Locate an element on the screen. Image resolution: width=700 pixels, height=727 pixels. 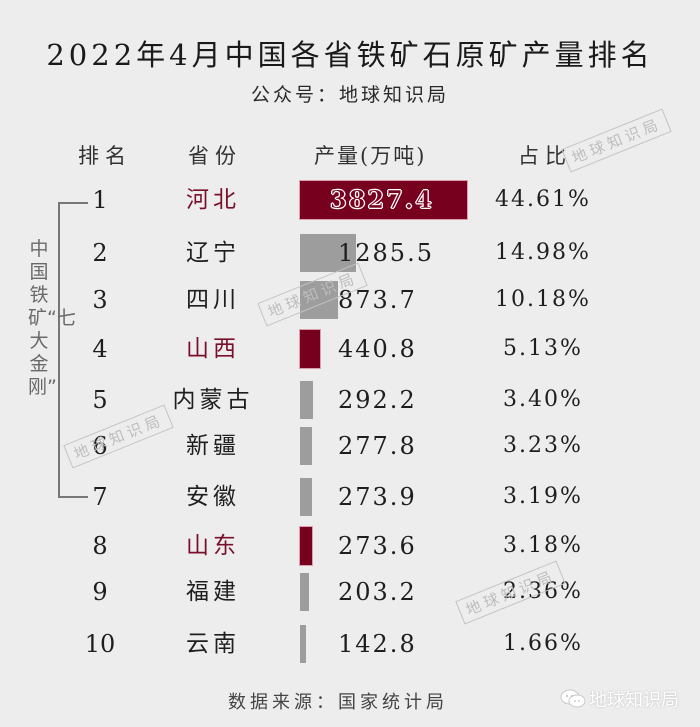
data-source: 数据来源：国家统计局 is located at coordinates (338, 702).